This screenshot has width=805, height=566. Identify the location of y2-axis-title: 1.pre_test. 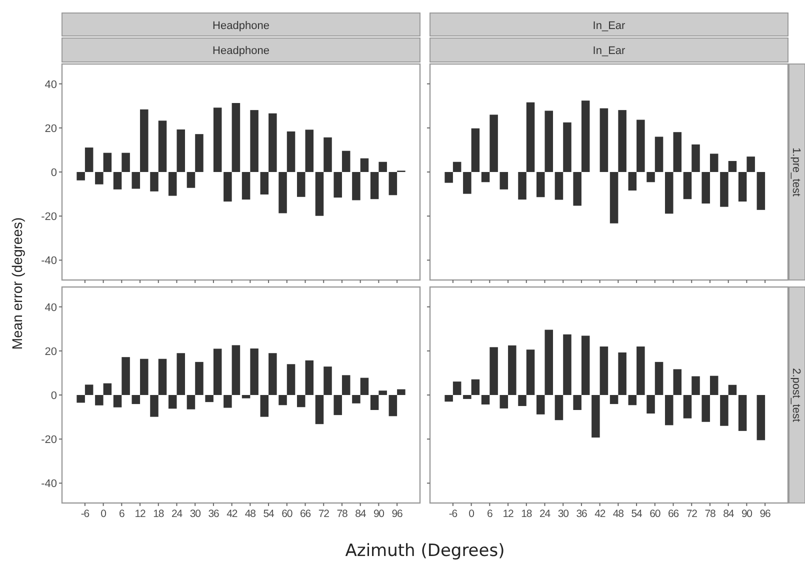
(796, 172).